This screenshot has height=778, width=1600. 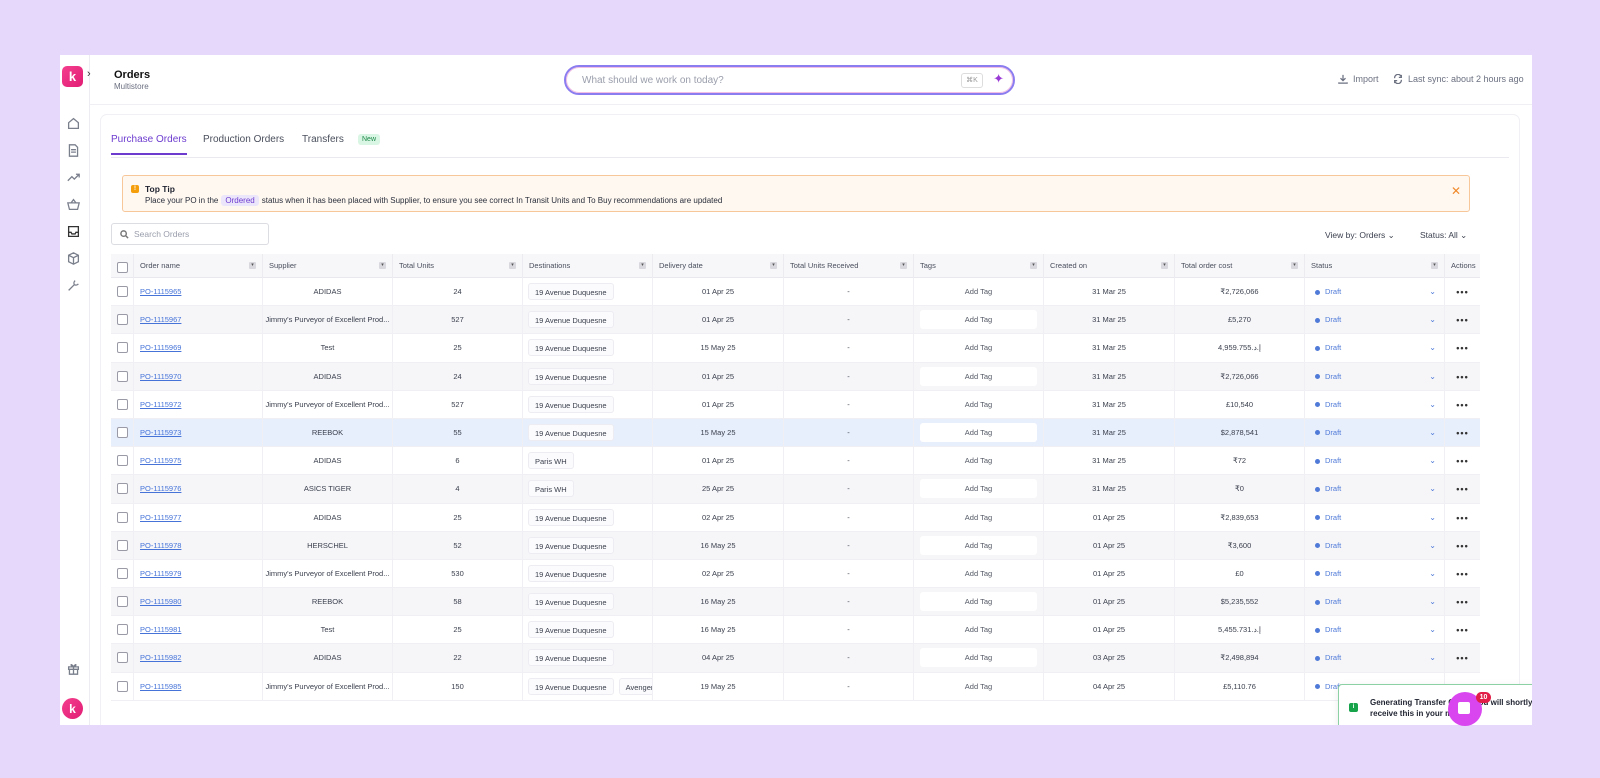 I want to click on order-link: PO-1115970, so click(x=161, y=376).